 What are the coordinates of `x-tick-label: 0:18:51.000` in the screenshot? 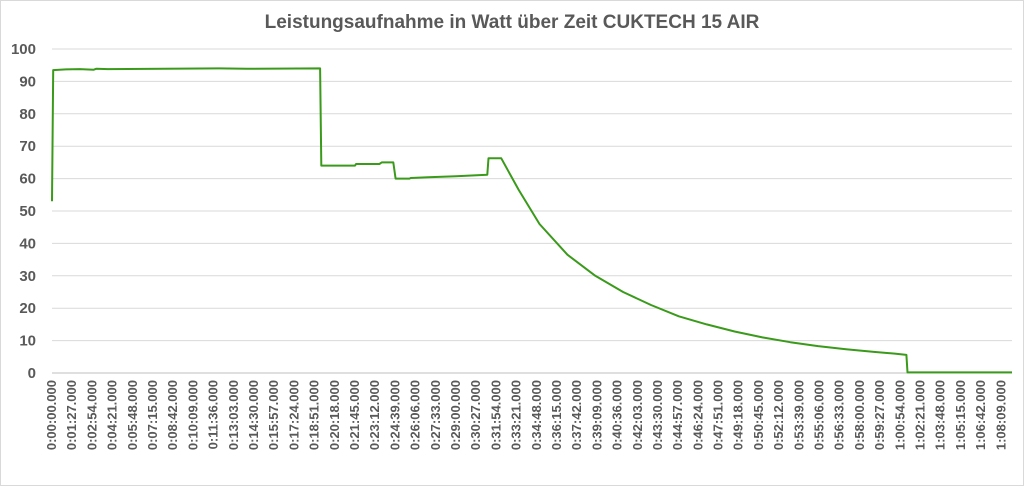 It's located at (314, 415).